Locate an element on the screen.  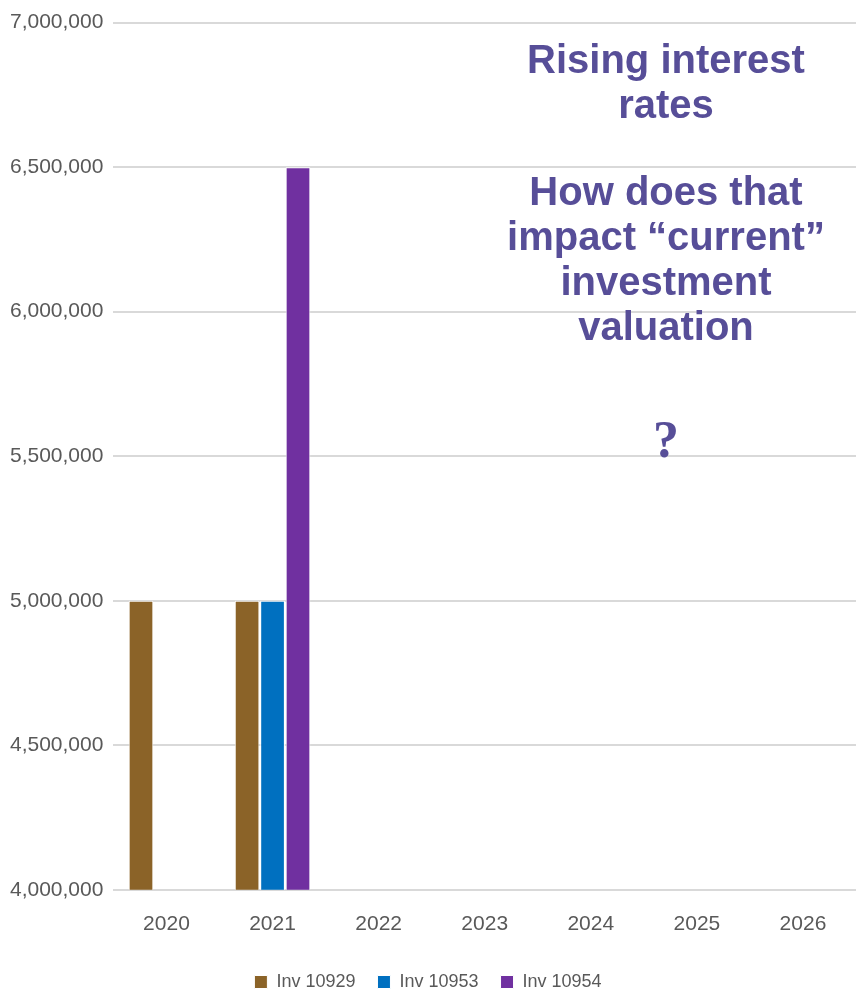
x-tick-label: 2020 is located at coordinates (166, 923).